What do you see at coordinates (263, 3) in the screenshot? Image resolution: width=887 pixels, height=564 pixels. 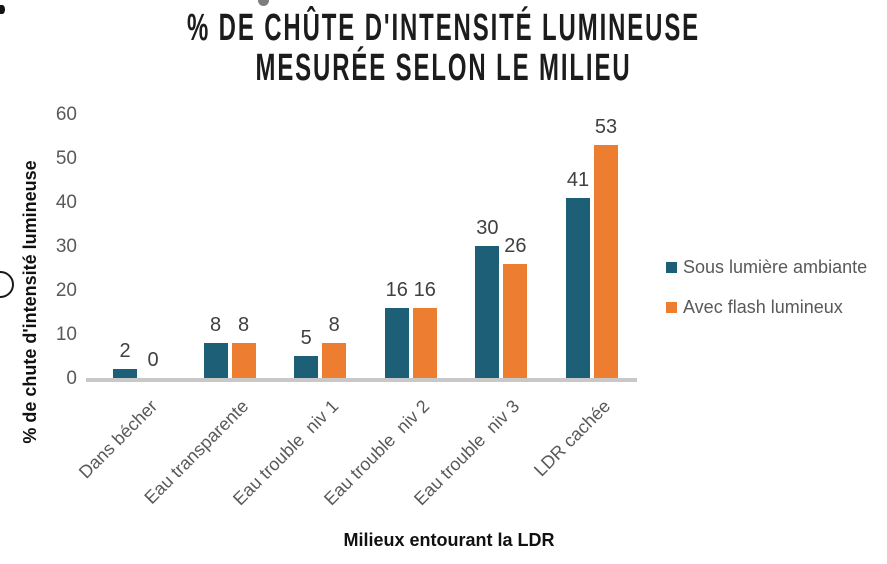 I see `cropped-artifact-dot` at bounding box center [263, 3].